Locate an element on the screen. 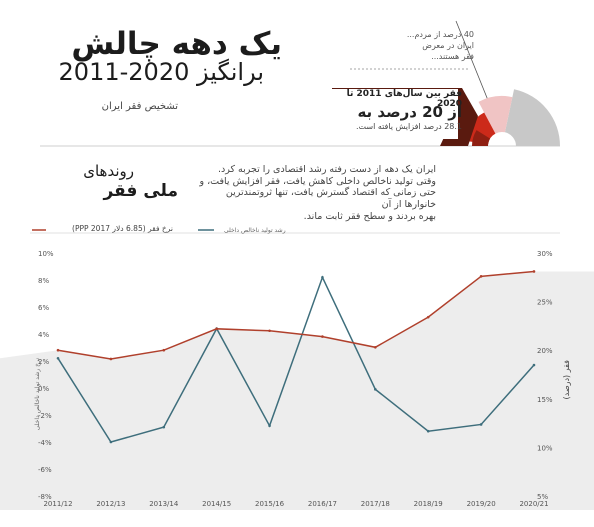 The image size is (594, 527). x-tick-label: 2014/15 is located at coordinates (216, 504).